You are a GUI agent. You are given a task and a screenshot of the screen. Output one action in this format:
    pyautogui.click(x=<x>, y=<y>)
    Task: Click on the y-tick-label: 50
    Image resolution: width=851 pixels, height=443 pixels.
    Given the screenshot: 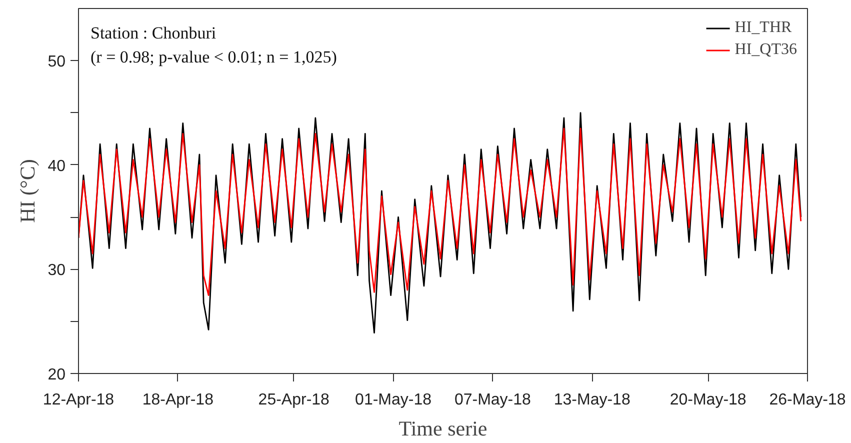 What is the action you would take?
    pyautogui.click(x=57, y=62)
    